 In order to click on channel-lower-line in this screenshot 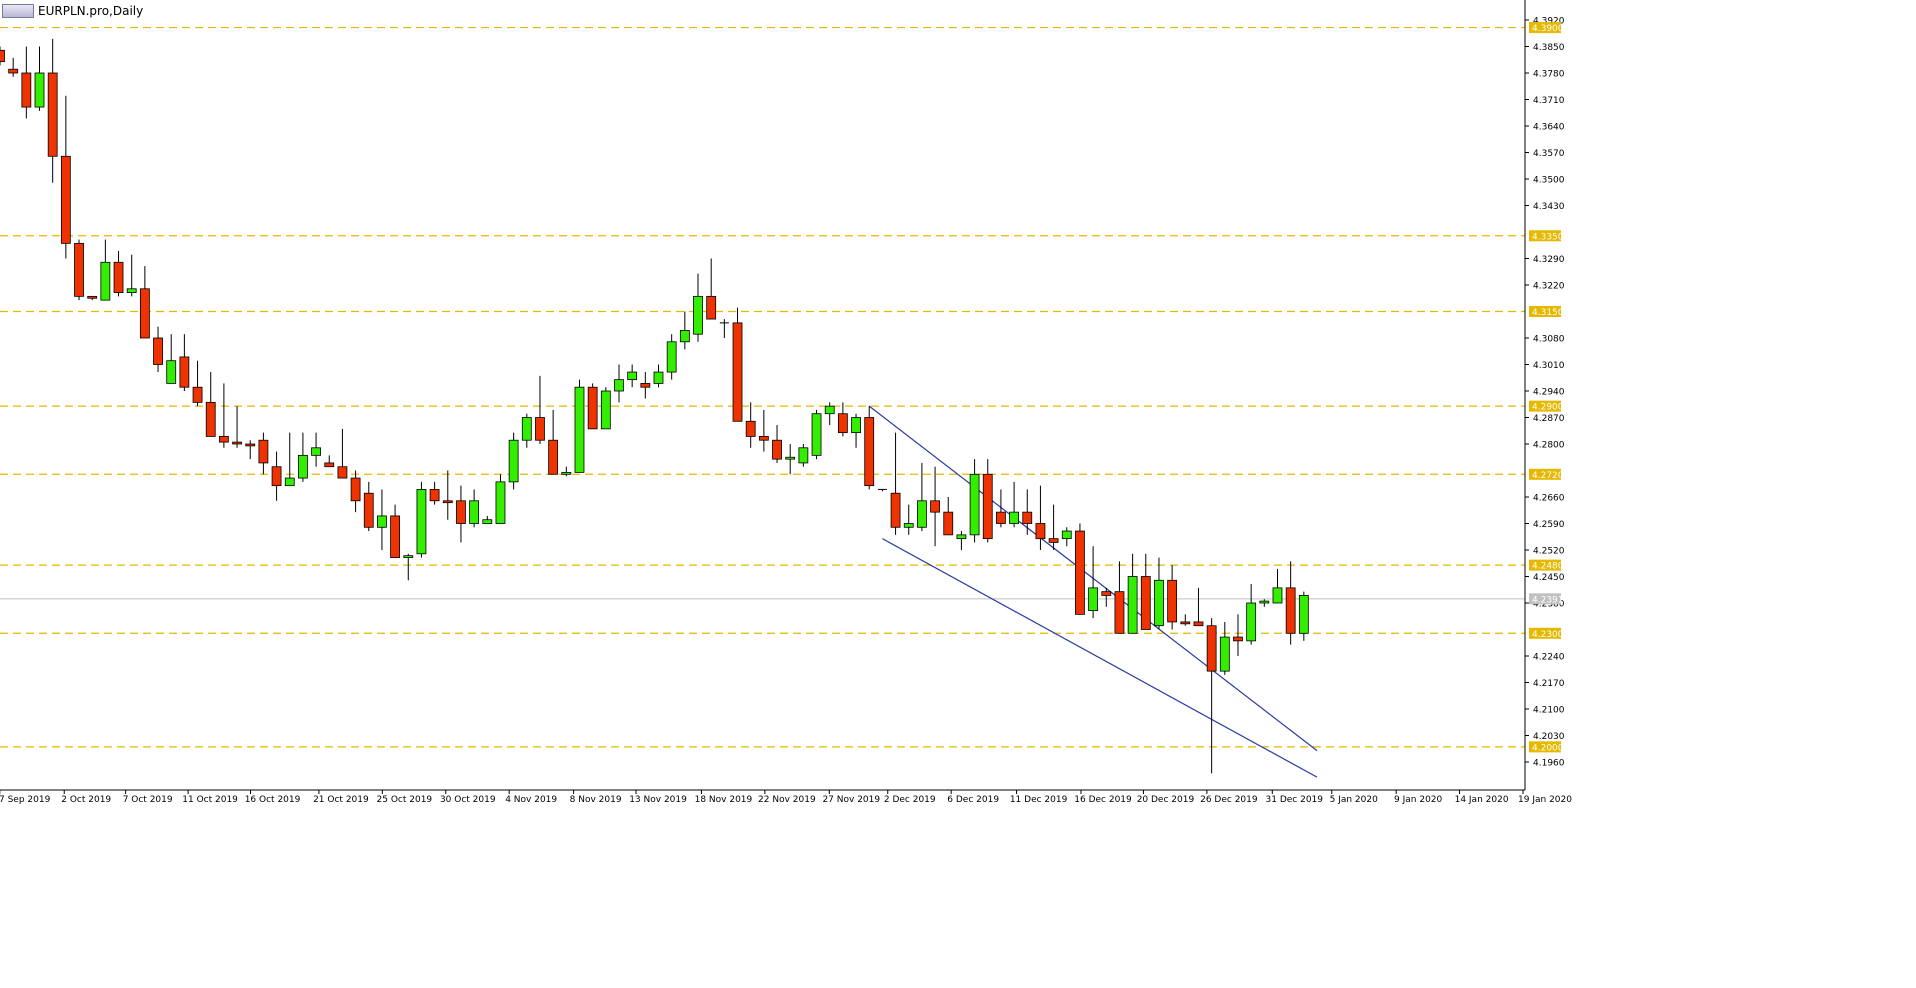, I will do `click(1100, 658)`.